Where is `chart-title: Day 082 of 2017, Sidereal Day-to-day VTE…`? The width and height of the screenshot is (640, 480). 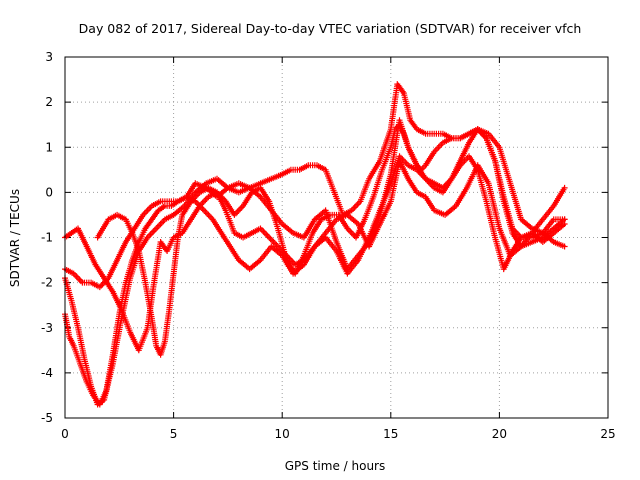 chart-title: Day 082 of 2017, Sidereal Day-to-day VTE… is located at coordinates (330, 28).